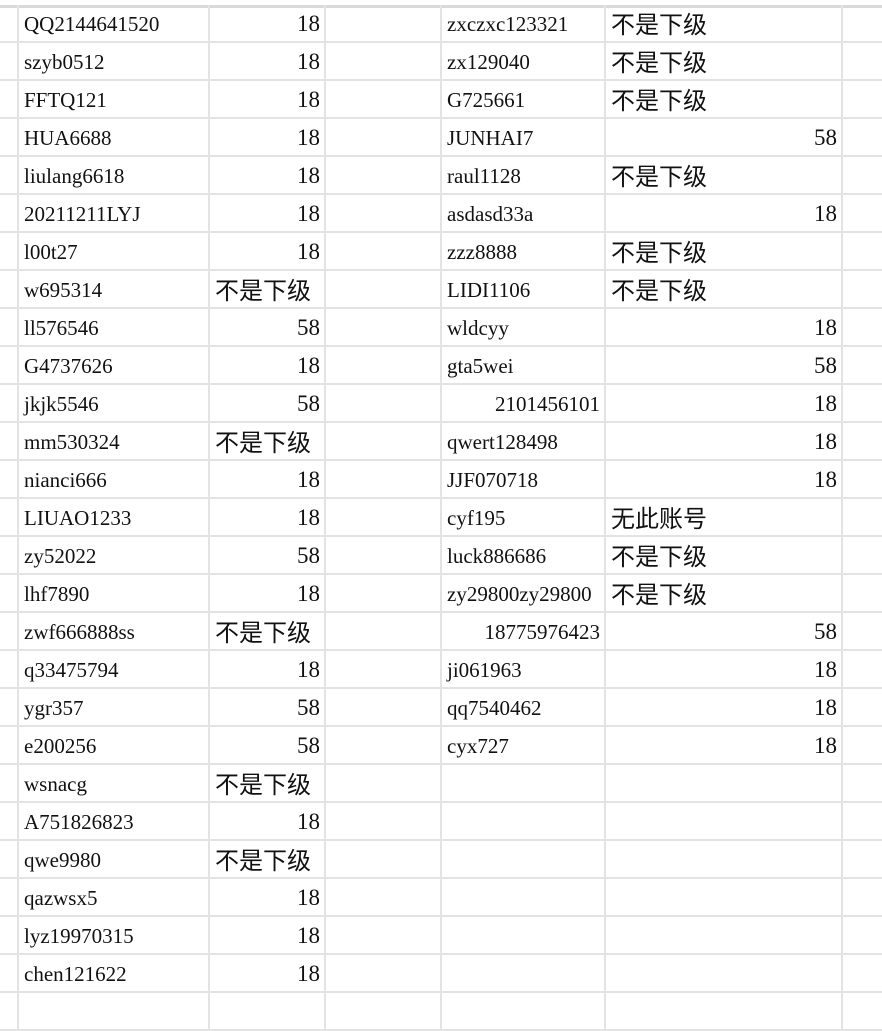 This screenshot has width=882, height=1031. What do you see at coordinates (114, 783) in the screenshot?
I see `account-cell: wsnacg` at bounding box center [114, 783].